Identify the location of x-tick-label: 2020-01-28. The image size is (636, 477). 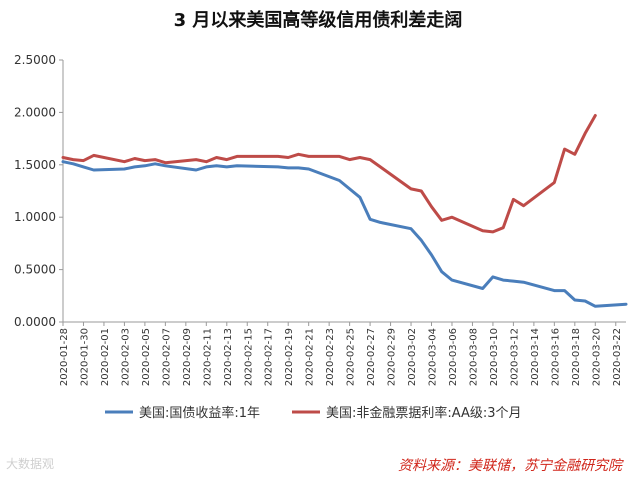
(64, 357).